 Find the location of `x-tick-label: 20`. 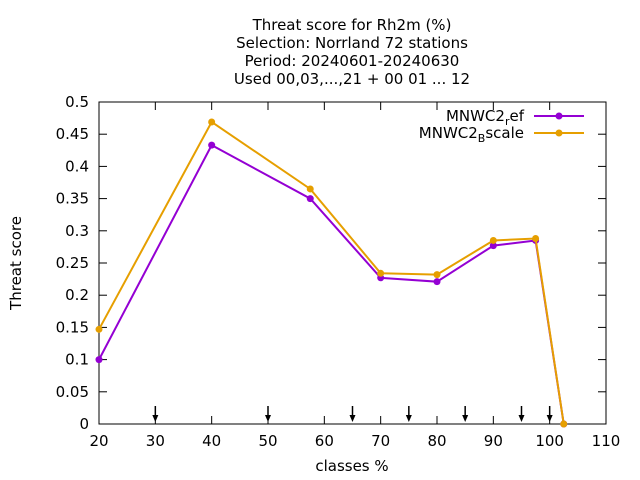

x-tick-label: 20 is located at coordinates (98, 441).